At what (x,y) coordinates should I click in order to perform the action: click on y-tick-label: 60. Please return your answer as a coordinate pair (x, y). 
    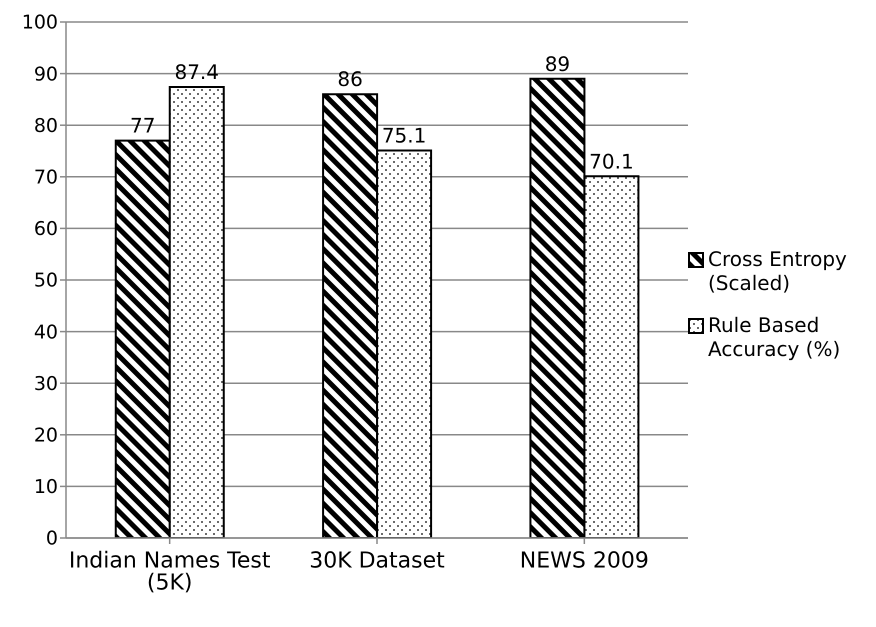
    Looking at the image, I should click on (46, 229).